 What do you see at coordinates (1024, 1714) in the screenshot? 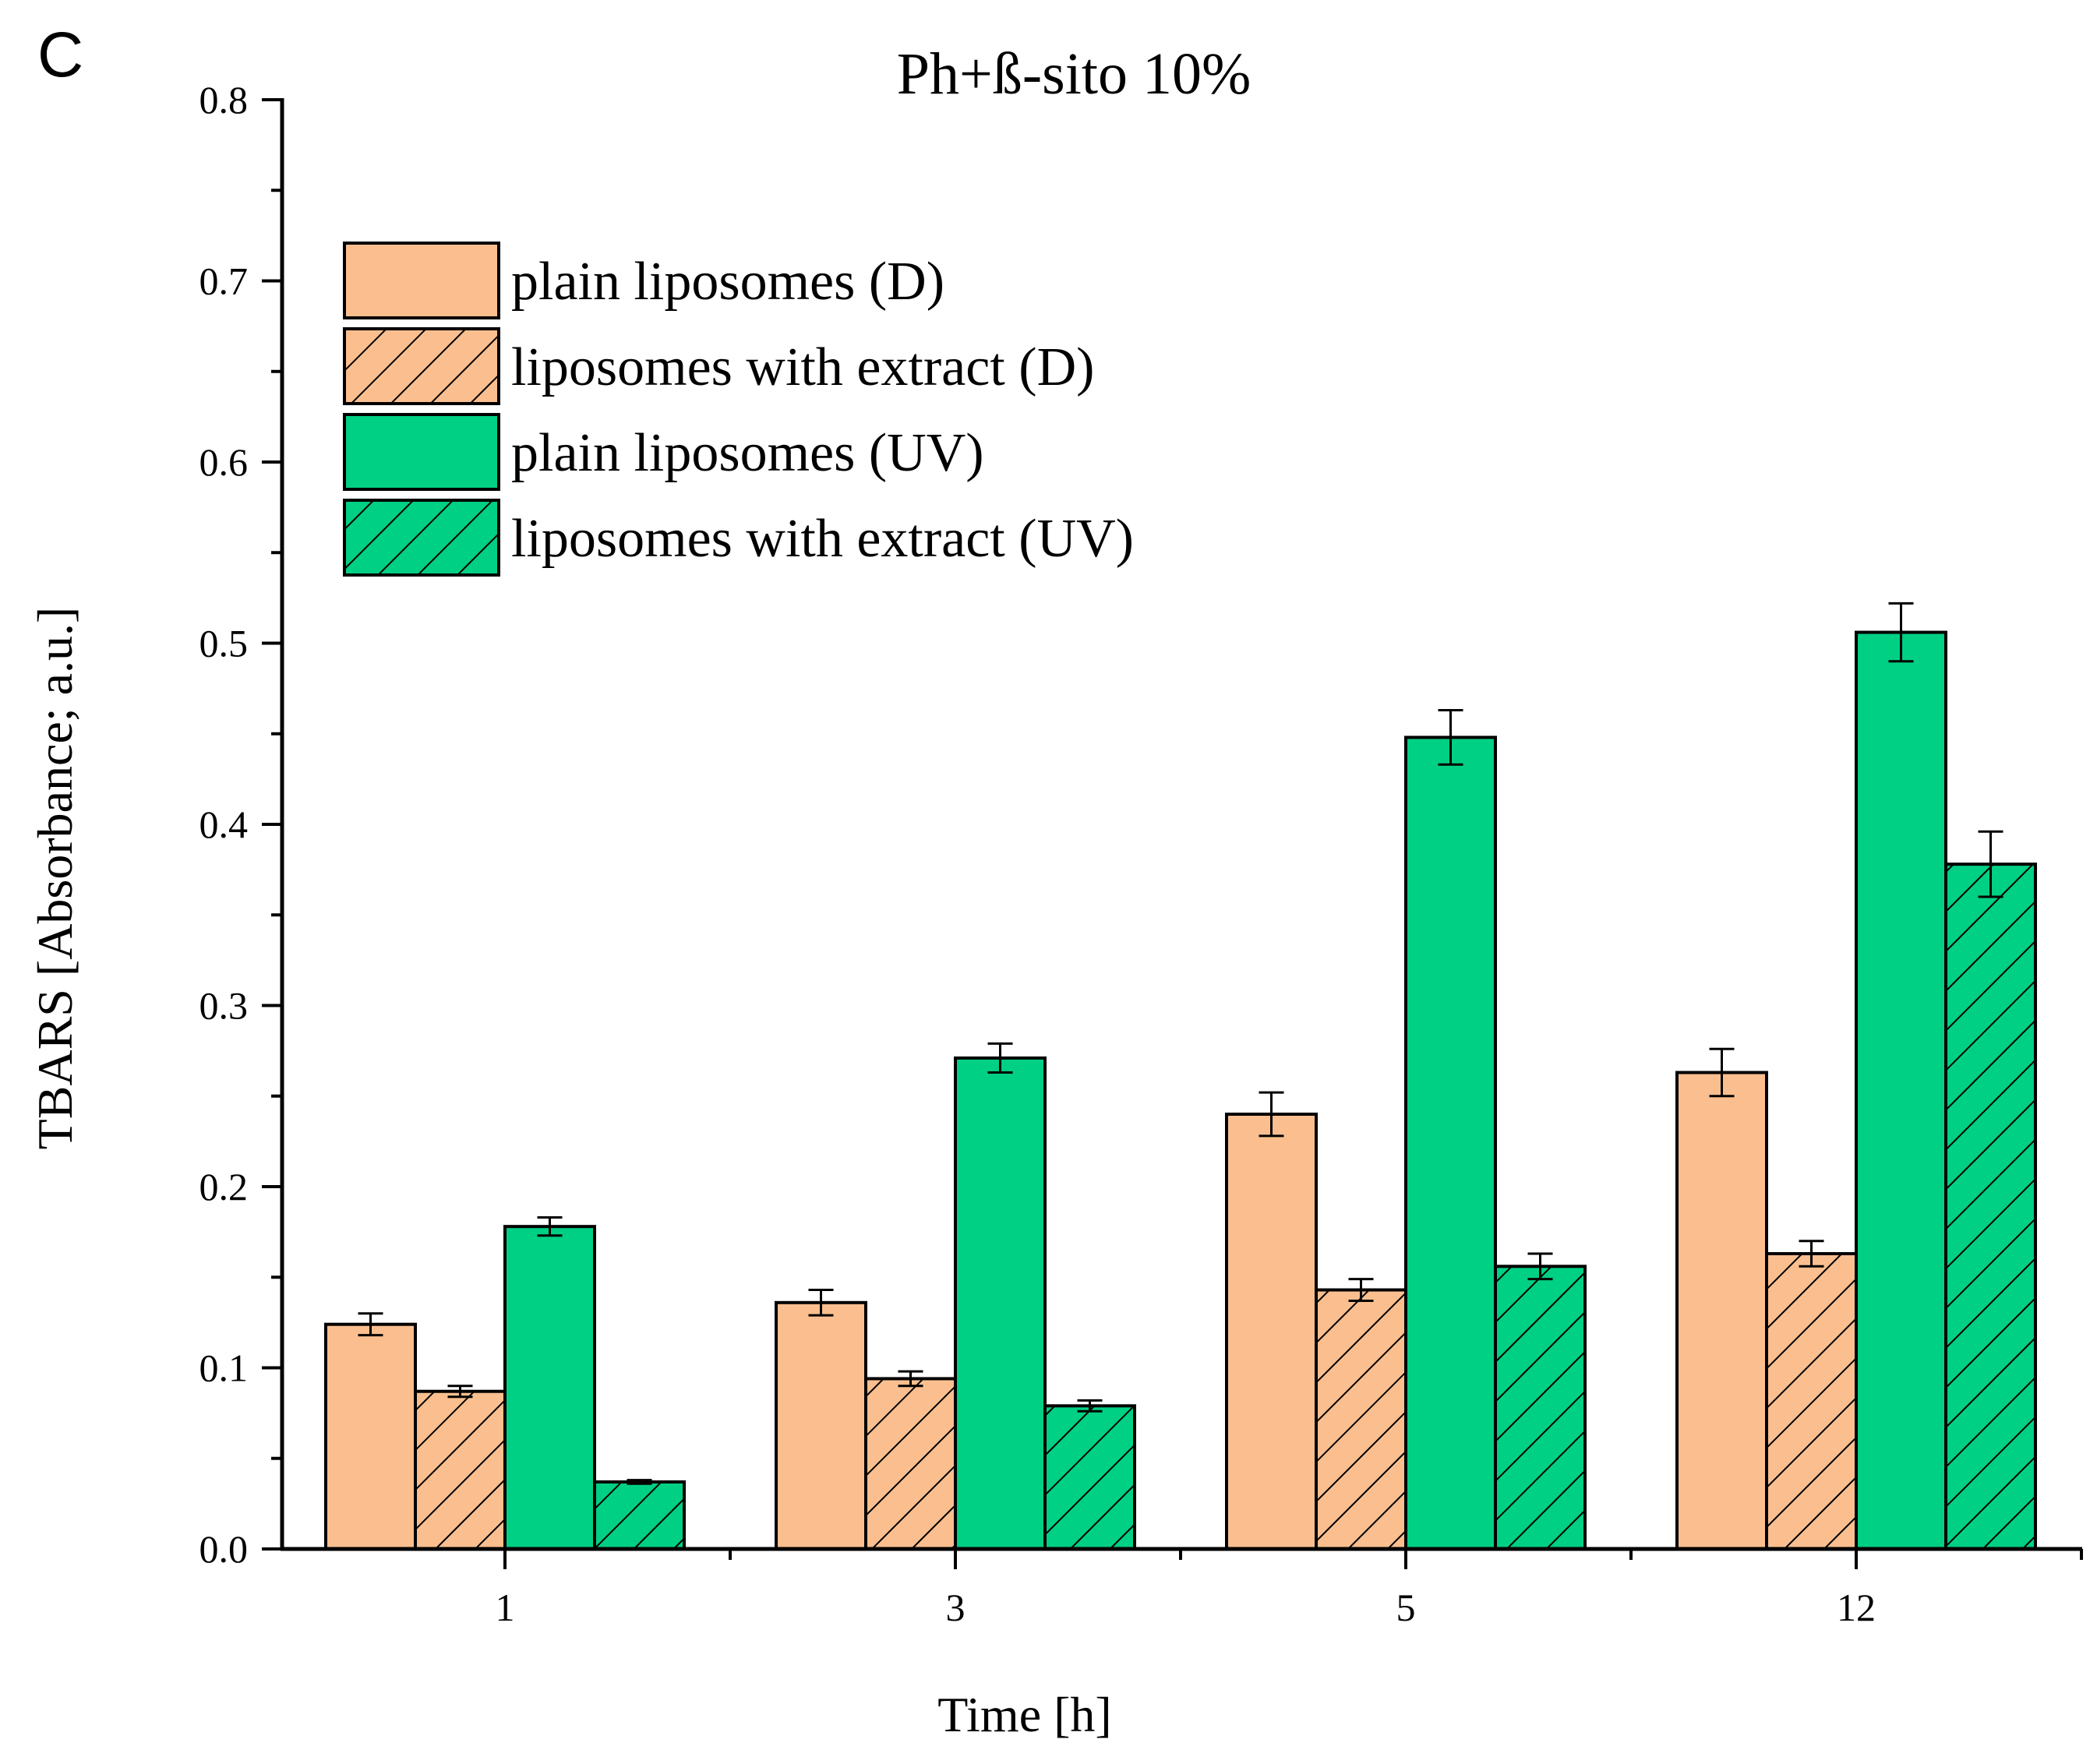
I see `x-axis-label: Time [h]` at bounding box center [1024, 1714].